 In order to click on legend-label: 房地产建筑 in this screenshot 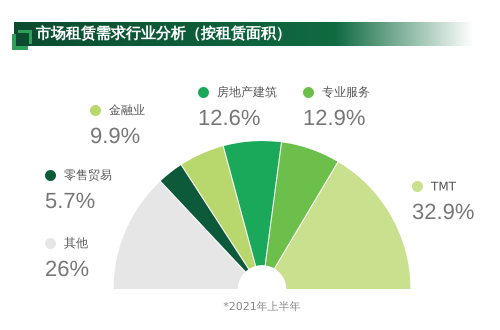, I will do `click(247, 92)`.